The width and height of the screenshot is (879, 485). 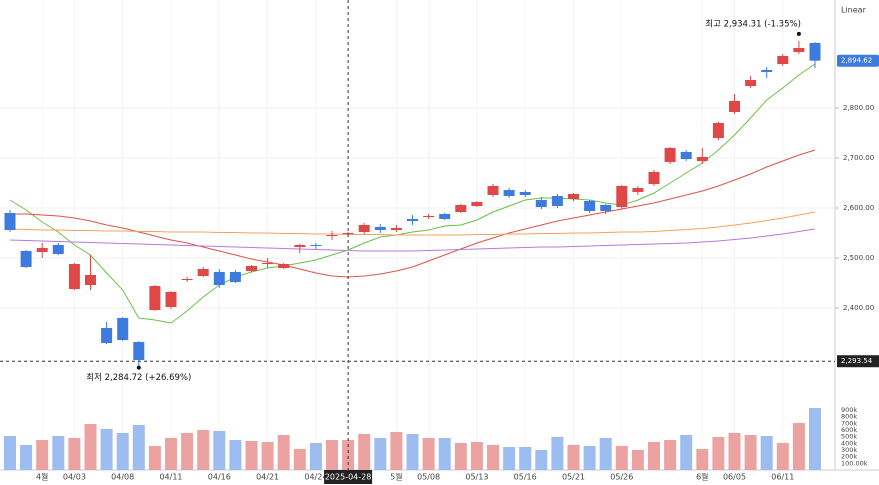 What do you see at coordinates (849, 437) in the screenshot?
I see `volume-tick-label: 500k` at bounding box center [849, 437].